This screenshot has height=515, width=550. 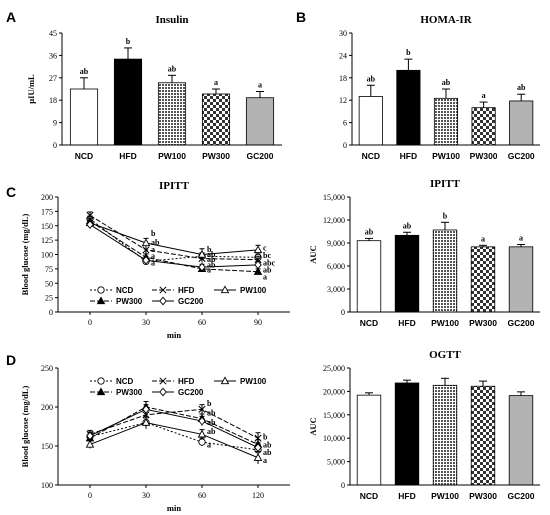 What do you see at coordinates (446, 20) in the screenshot?
I see `chart-title: HOMA-IR` at bounding box center [446, 20].